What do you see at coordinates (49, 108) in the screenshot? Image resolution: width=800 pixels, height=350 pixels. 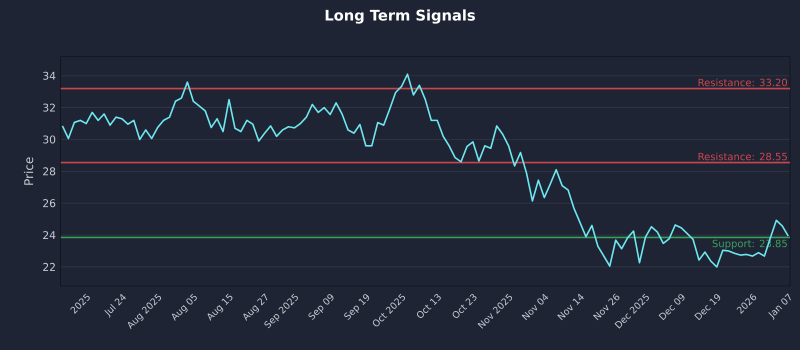 I see `y-tick-label: 32` at bounding box center [49, 108].